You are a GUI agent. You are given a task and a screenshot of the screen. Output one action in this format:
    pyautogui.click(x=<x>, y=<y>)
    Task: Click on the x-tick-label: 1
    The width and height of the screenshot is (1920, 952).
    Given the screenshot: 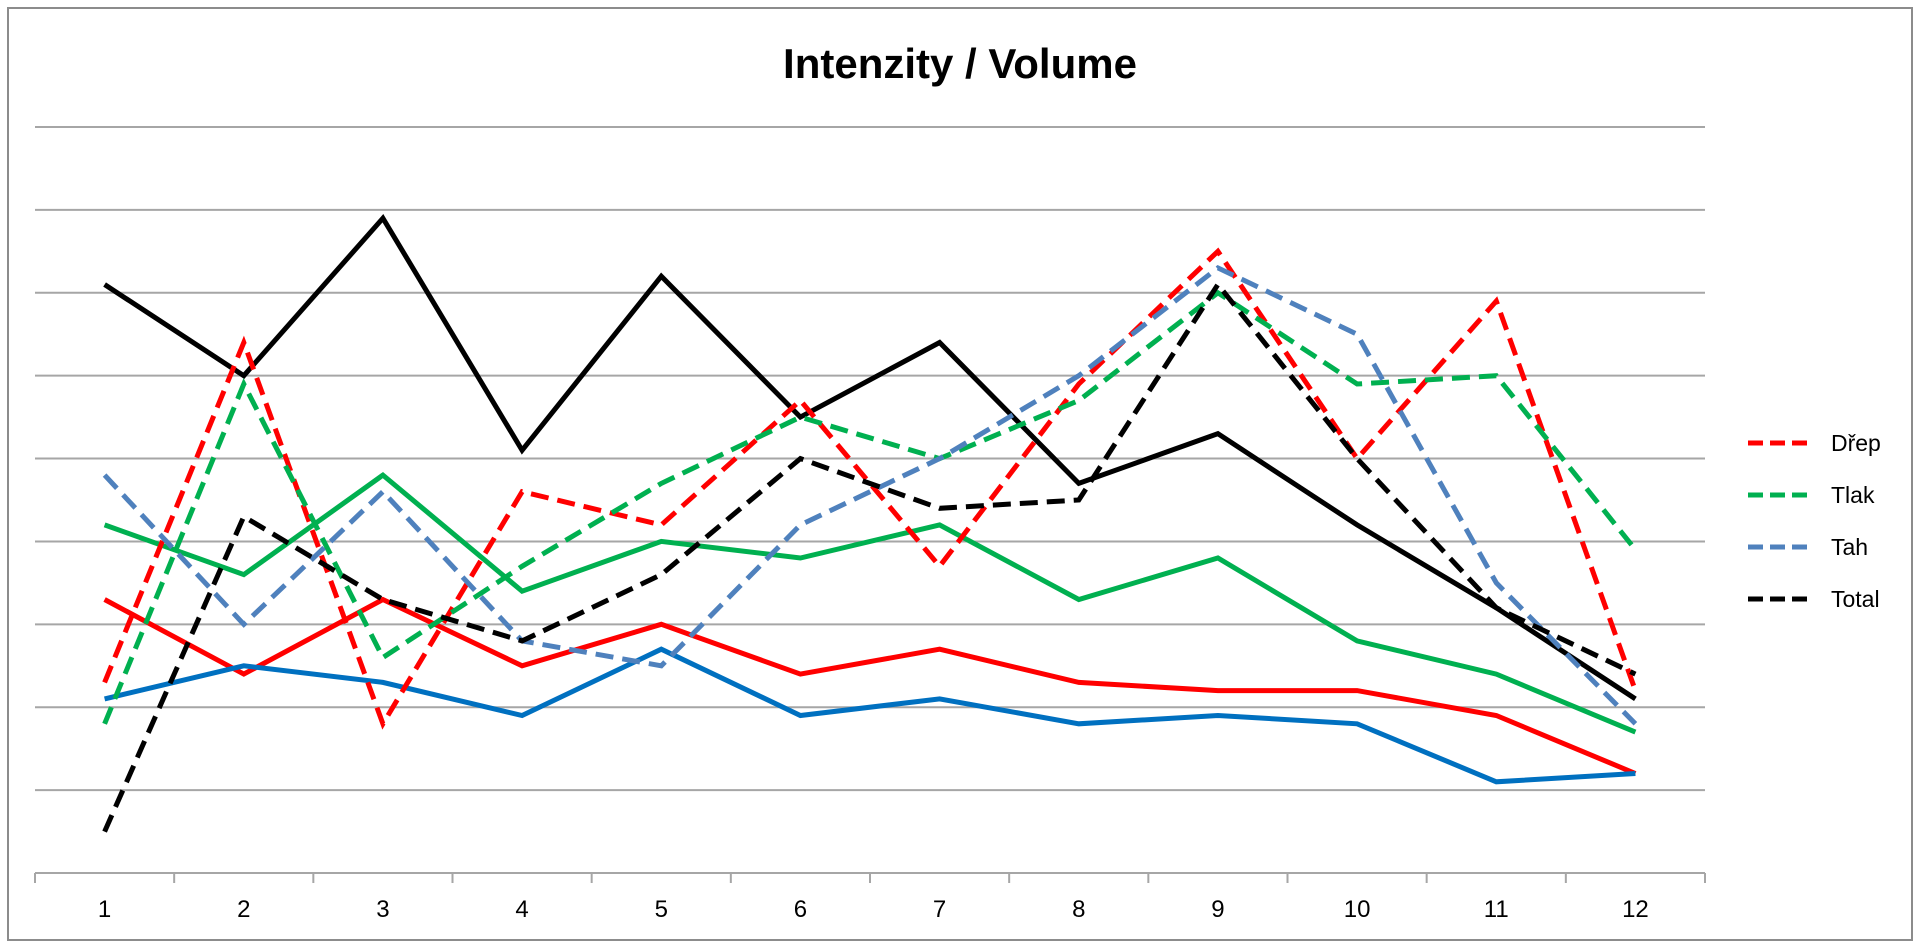 What is the action you would take?
    pyautogui.click(x=104, y=909)
    